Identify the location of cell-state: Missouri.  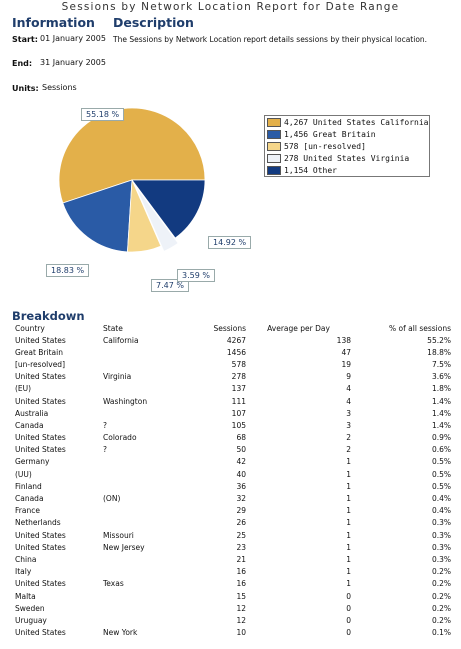
(118, 535).